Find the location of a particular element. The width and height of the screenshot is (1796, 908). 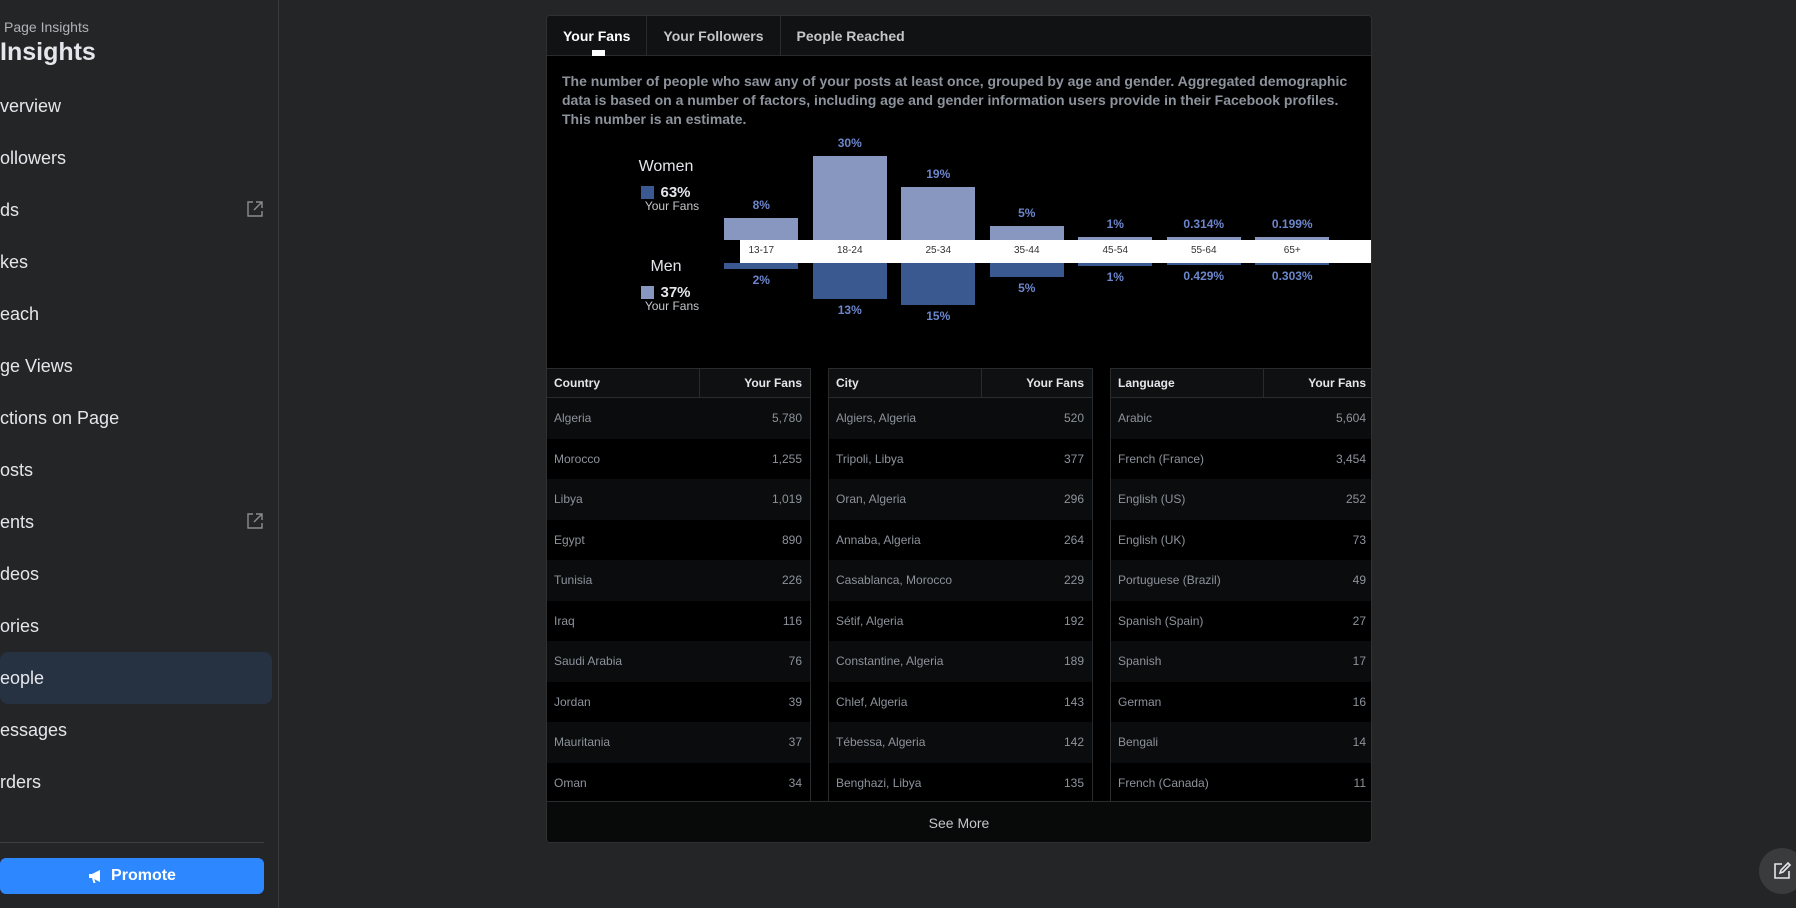

table-row: Portuguese (Brazil) 49 is located at coordinates (1241, 580).